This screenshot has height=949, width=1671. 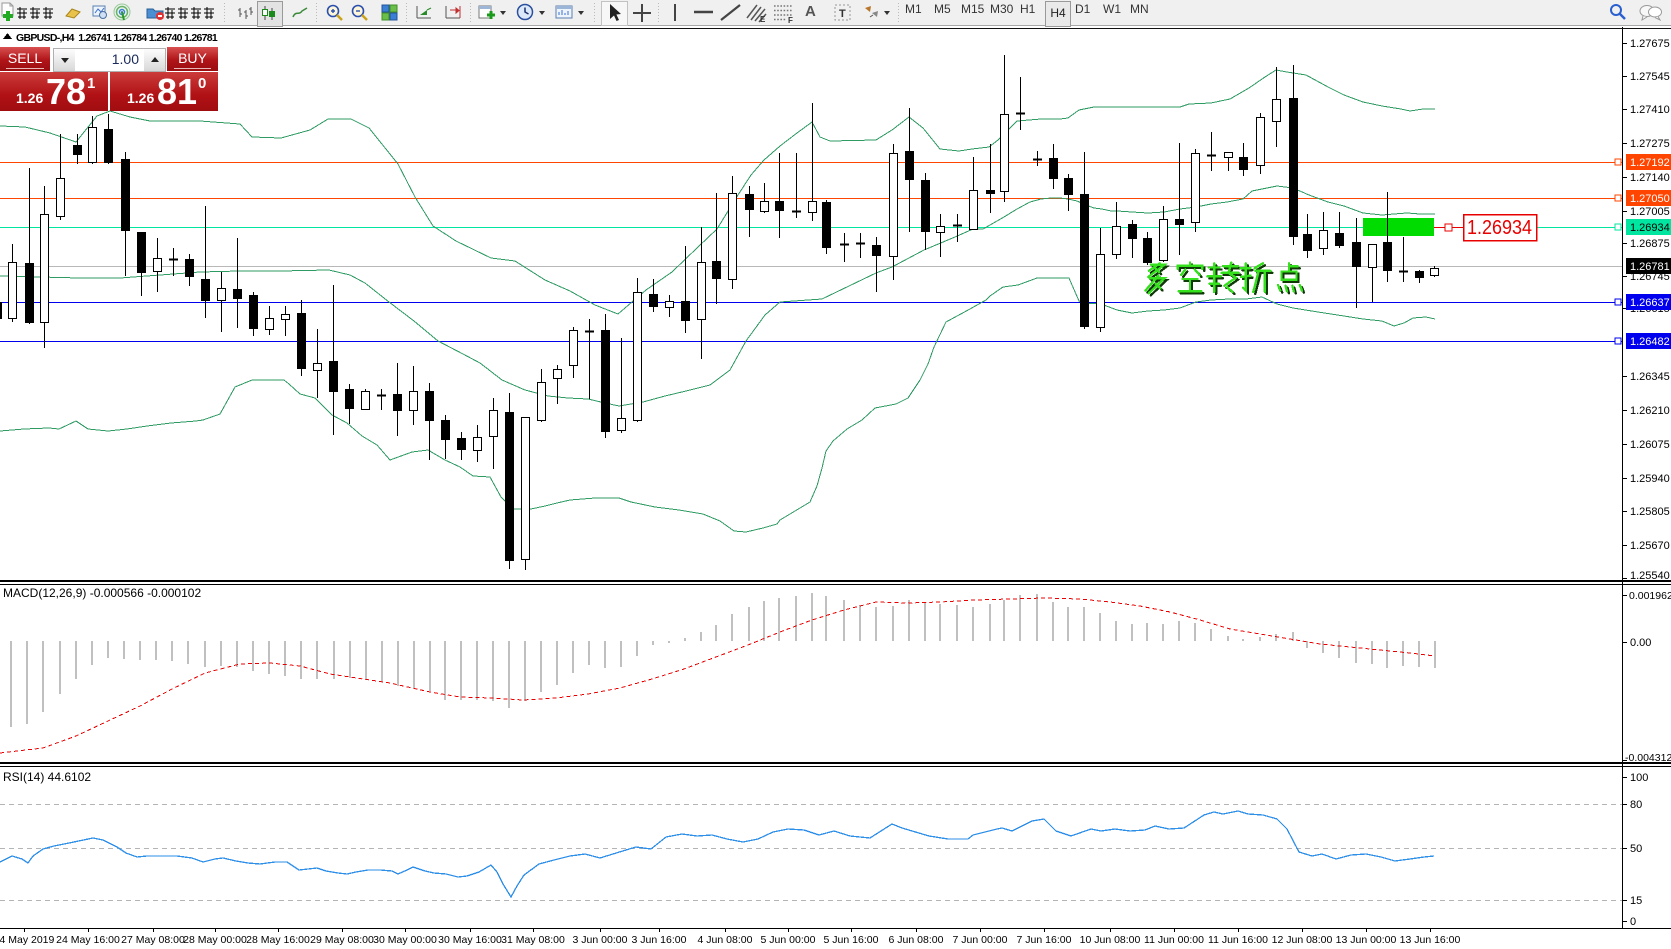 What do you see at coordinates (533, 940) in the screenshot?
I see `svg-text: 31 May 08:00` at bounding box center [533, 940].